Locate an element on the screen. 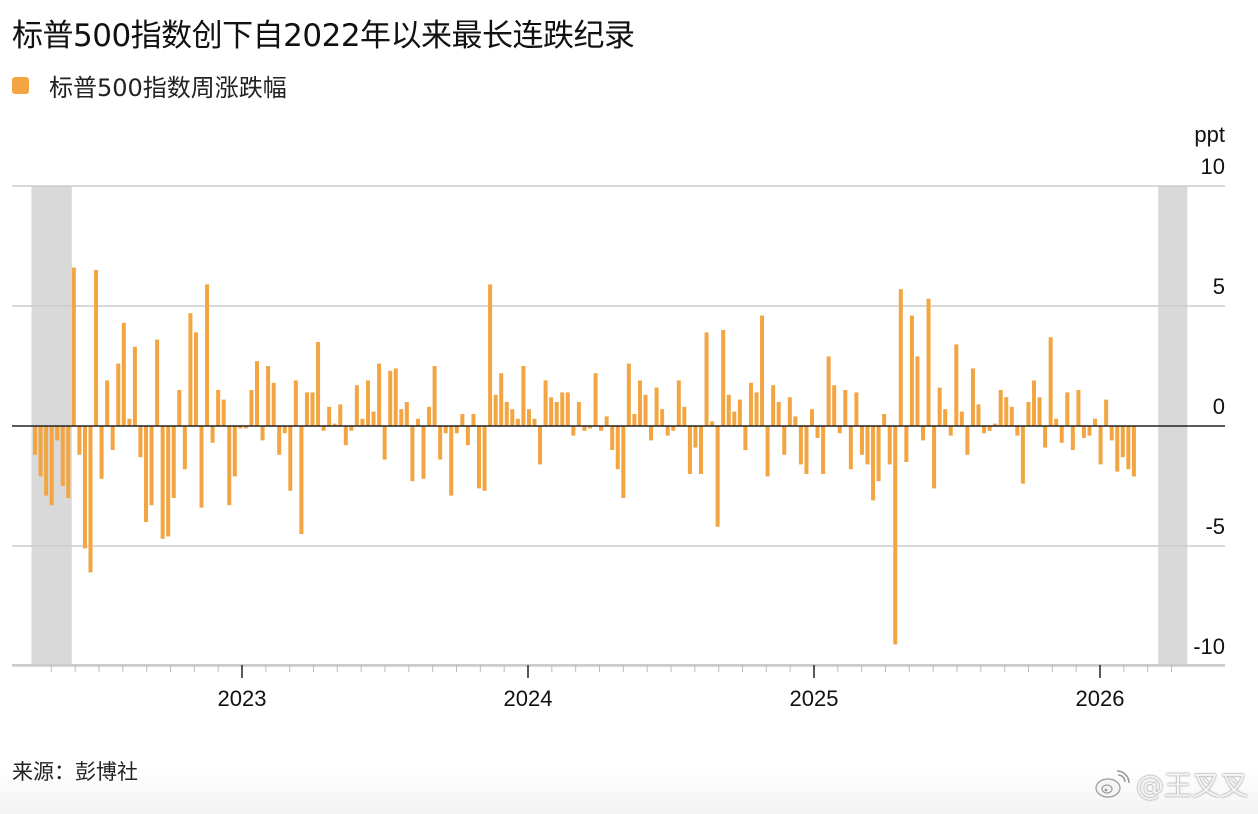  y-axis-labels: ppt 10 5 0 -5 -10 is located at coordinates (1209, 390).